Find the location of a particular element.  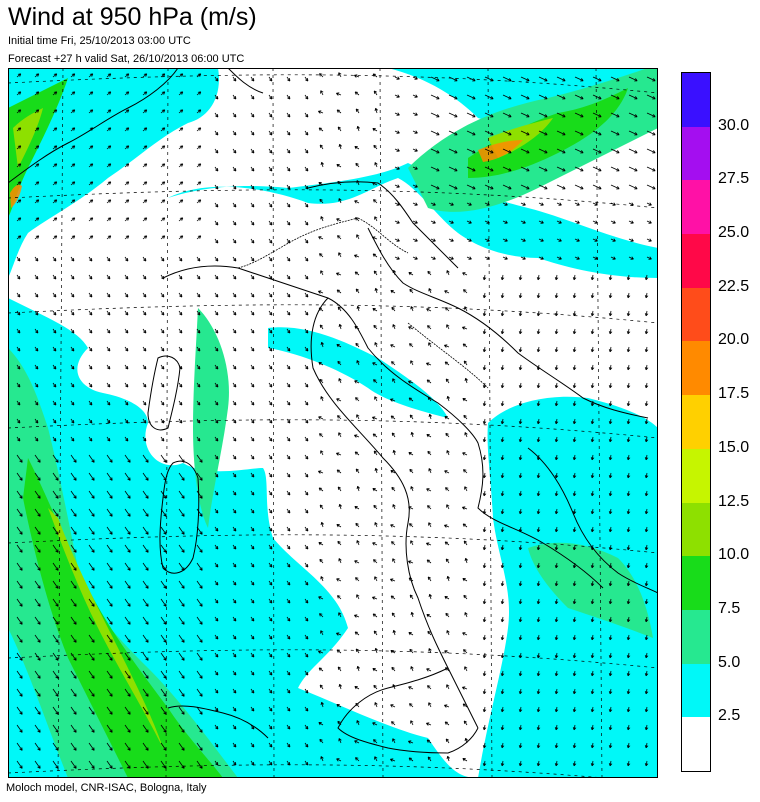

national-borders is located at coordinates (363, 303).